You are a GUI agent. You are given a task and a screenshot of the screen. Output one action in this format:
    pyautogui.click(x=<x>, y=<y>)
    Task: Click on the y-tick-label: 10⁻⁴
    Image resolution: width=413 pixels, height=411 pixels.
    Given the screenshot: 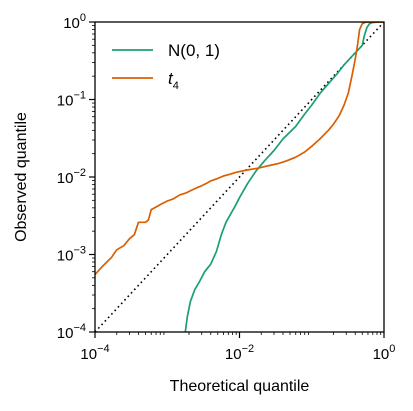 What is the action you would take?
    pyautogui.click(x=71, y=332)
    